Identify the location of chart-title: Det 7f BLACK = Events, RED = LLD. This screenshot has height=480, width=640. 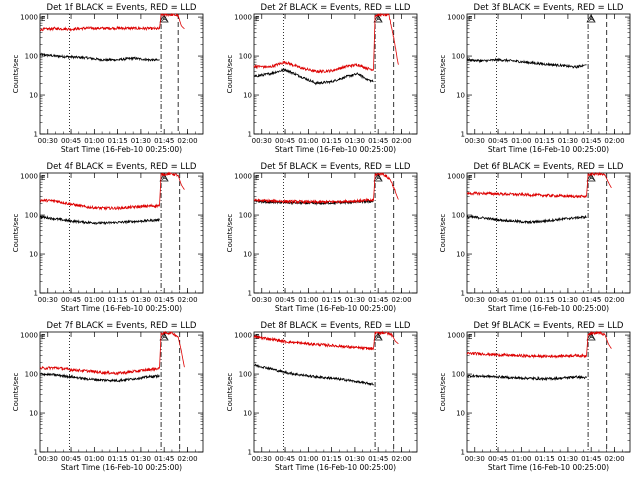
(122, 326).